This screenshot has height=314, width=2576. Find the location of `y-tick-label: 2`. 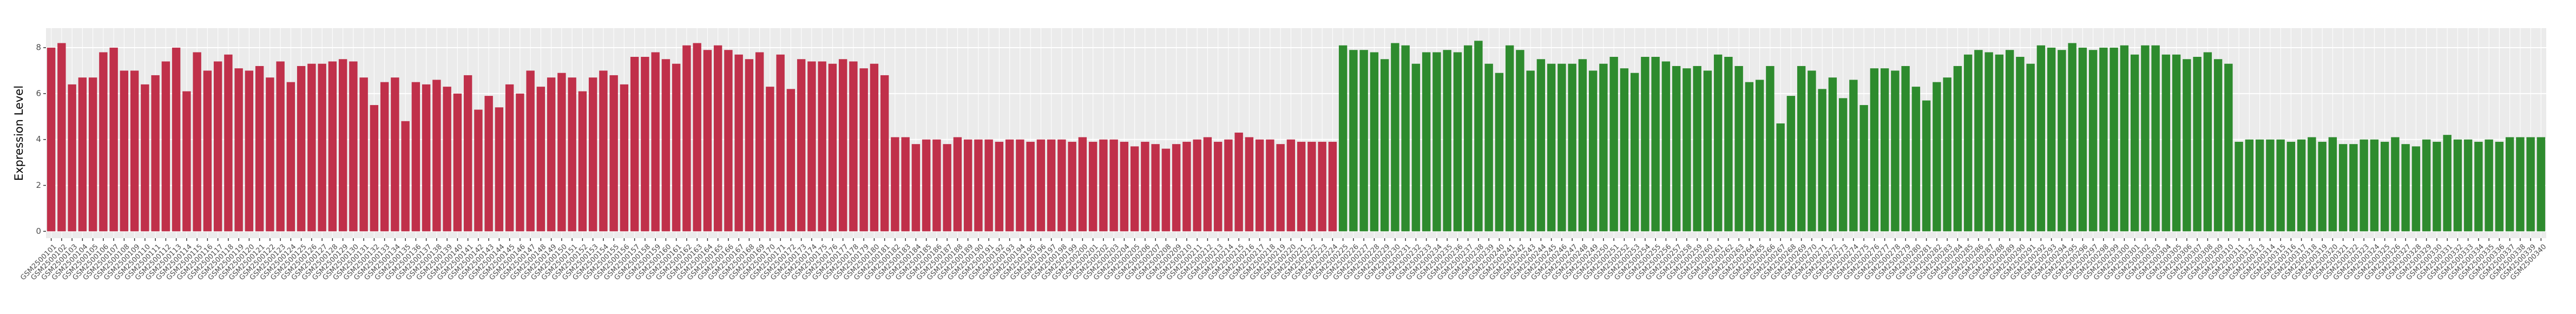

y-tick-label: 2 is located at coordinates (38, 185).